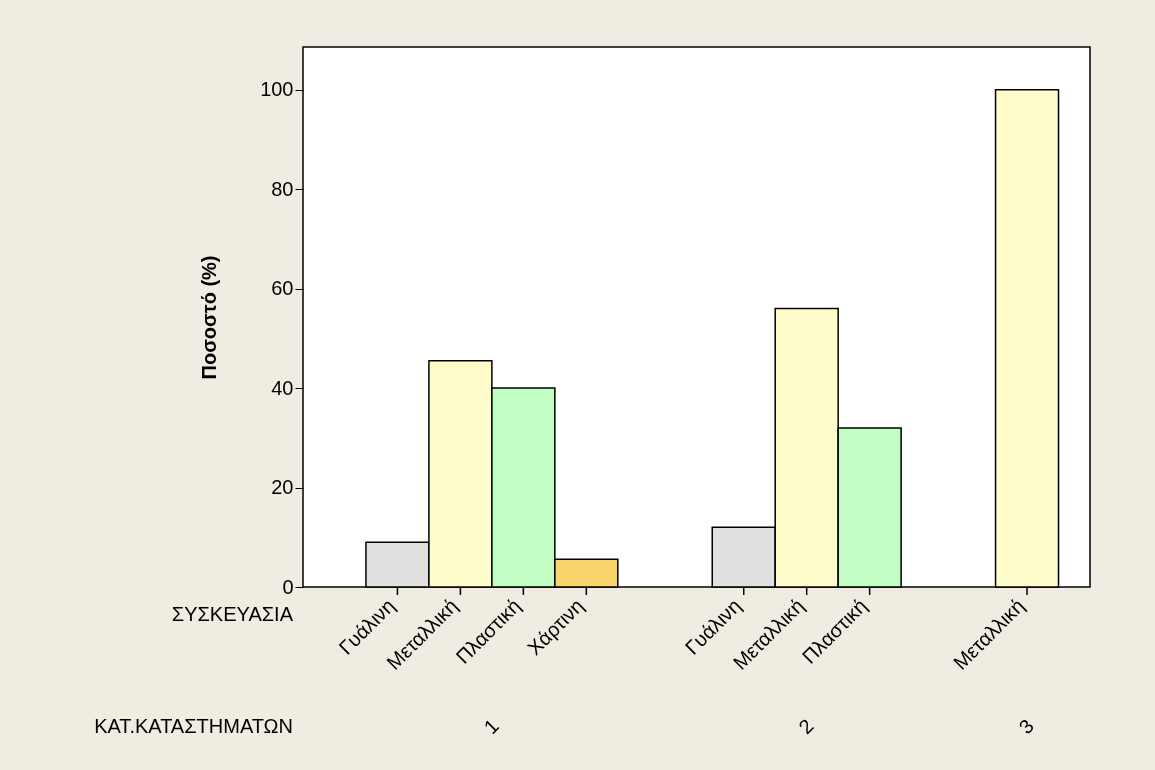 This screenshot has height=770, width=1155. What do you see at coordinates (288, 586) in the screenshot?
I see `y-tick-label: 0` at bounding box center [288, 586].